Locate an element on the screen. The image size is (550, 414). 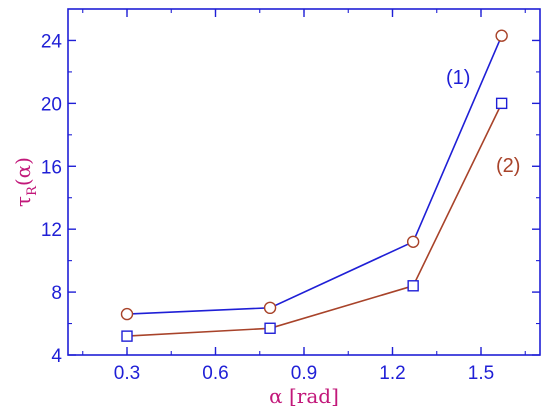
y-tick-label: 24 is located at coordinates (52, 41).